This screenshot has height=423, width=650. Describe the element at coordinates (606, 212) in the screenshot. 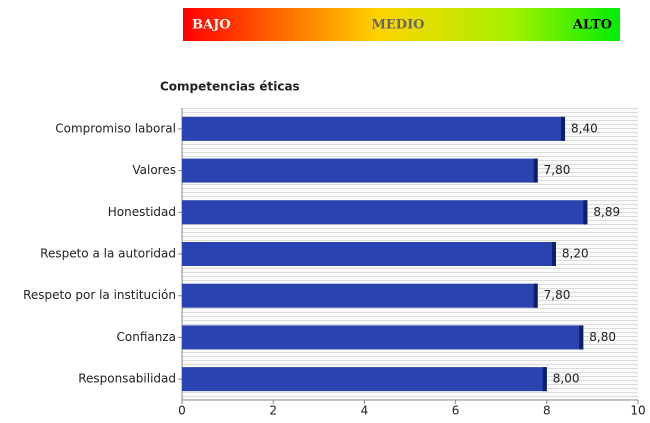

I see `value-label: 8,89` at that location.